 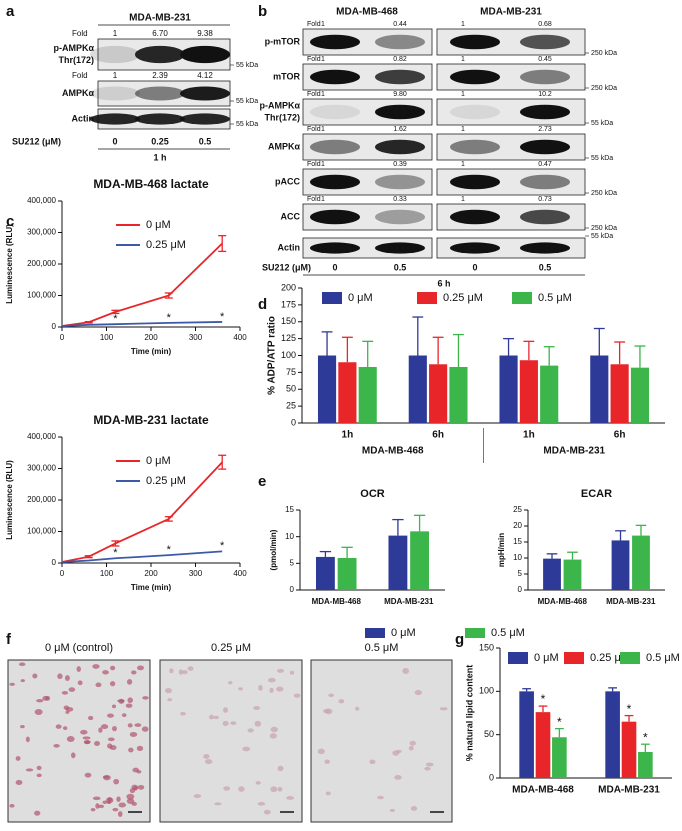 What do you see at coordinates (151, 351) in the screenshot?
I see `x-axis-label: Time (min)` at bounding box center [151, 351].